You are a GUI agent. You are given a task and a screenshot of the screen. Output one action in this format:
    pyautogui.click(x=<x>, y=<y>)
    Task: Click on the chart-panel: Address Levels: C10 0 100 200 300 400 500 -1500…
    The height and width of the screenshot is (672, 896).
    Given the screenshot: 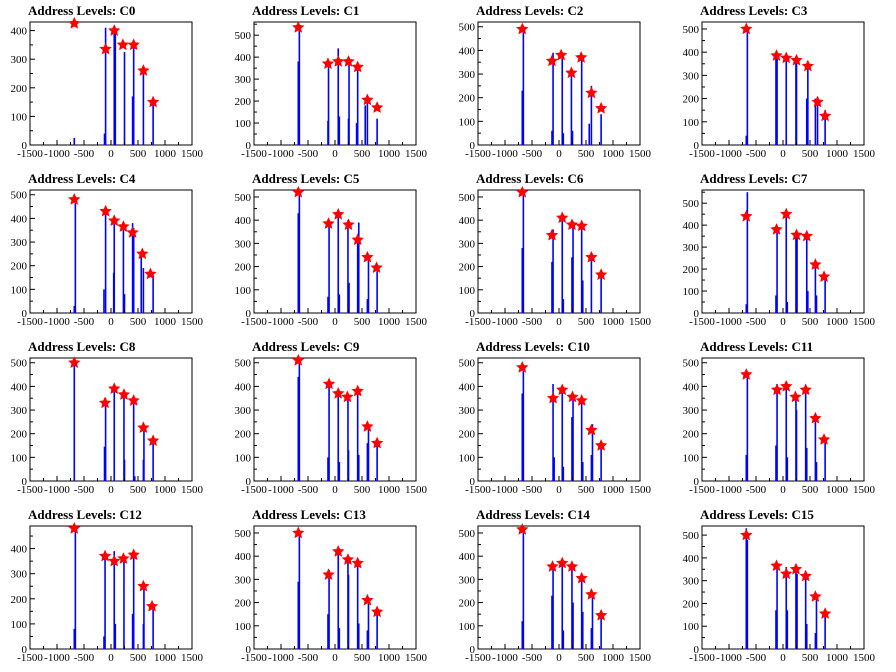 What is the action you would take?
    pyautogui.click(x=555, y=417)
    